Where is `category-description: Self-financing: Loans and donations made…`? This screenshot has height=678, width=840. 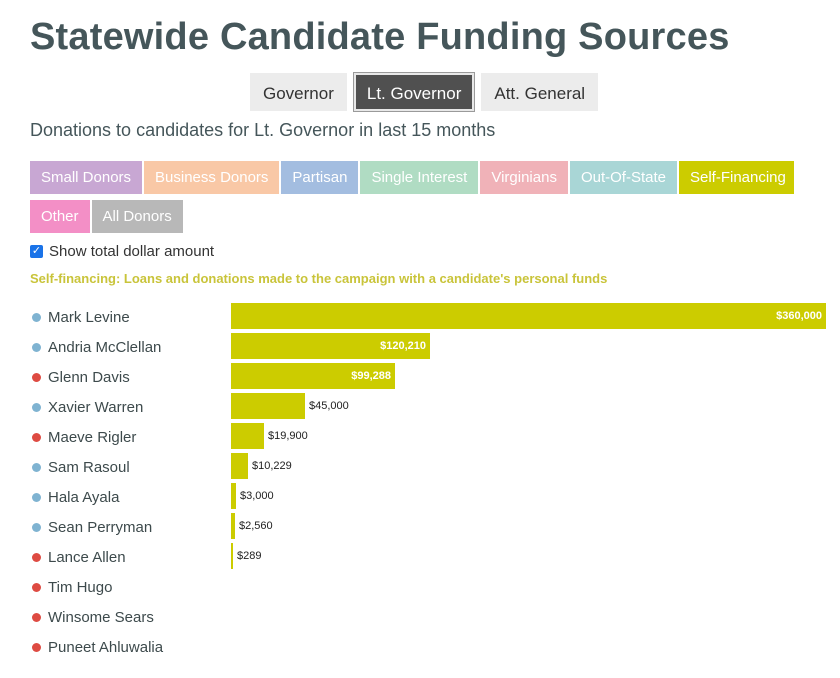
category-description: Self-financing: Loans and donations made… is located at coordinates (319, 278).